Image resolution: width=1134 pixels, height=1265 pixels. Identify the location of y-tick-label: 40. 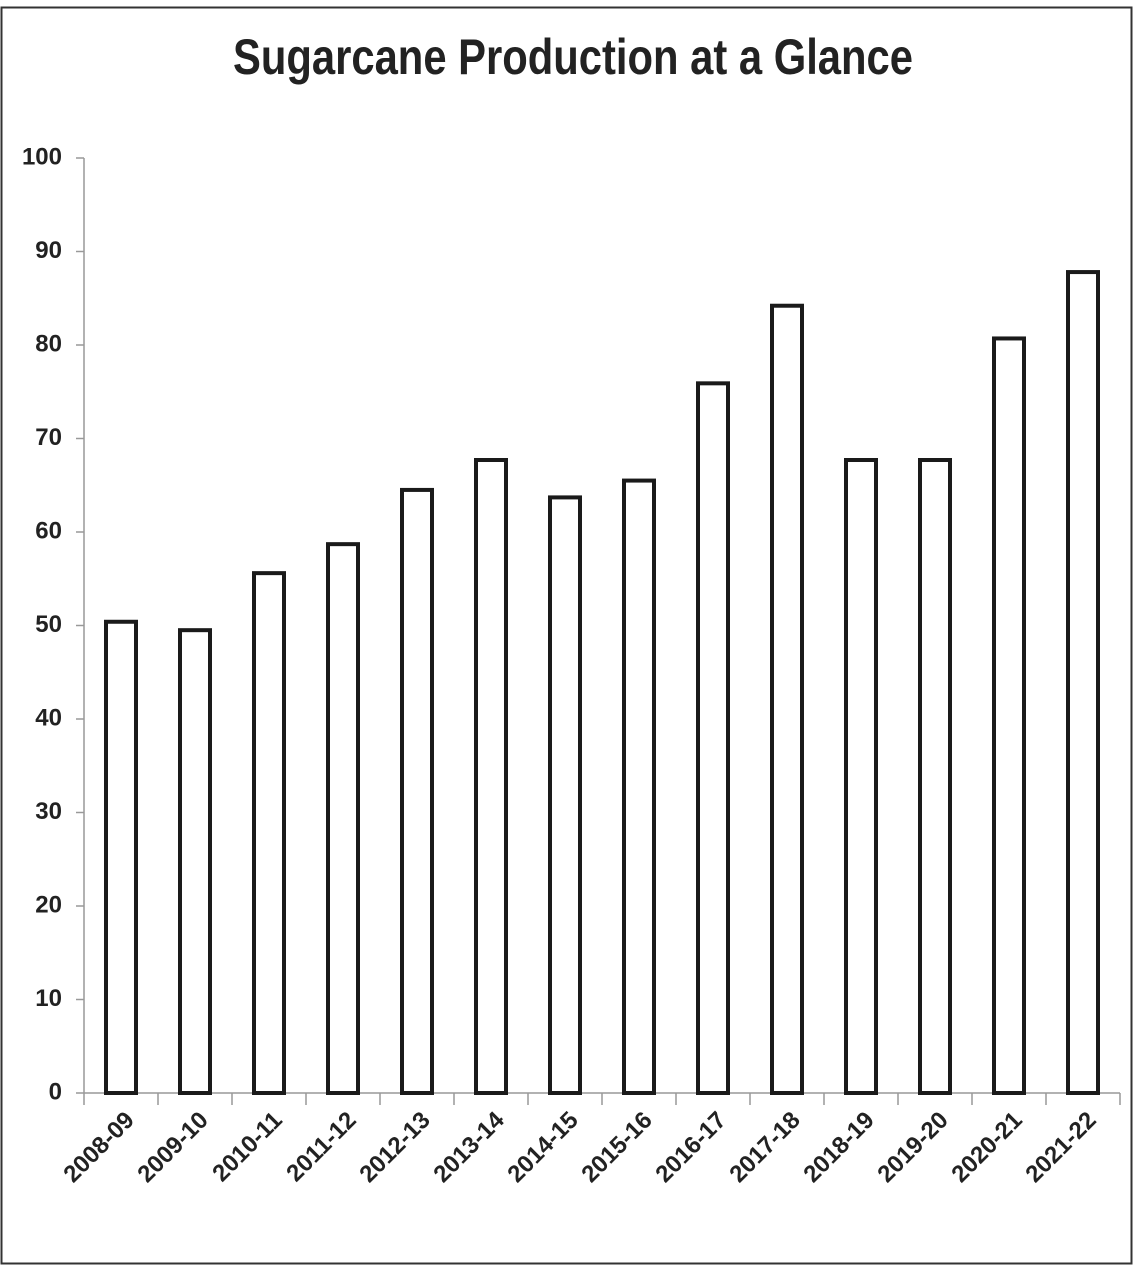
(48, 717).